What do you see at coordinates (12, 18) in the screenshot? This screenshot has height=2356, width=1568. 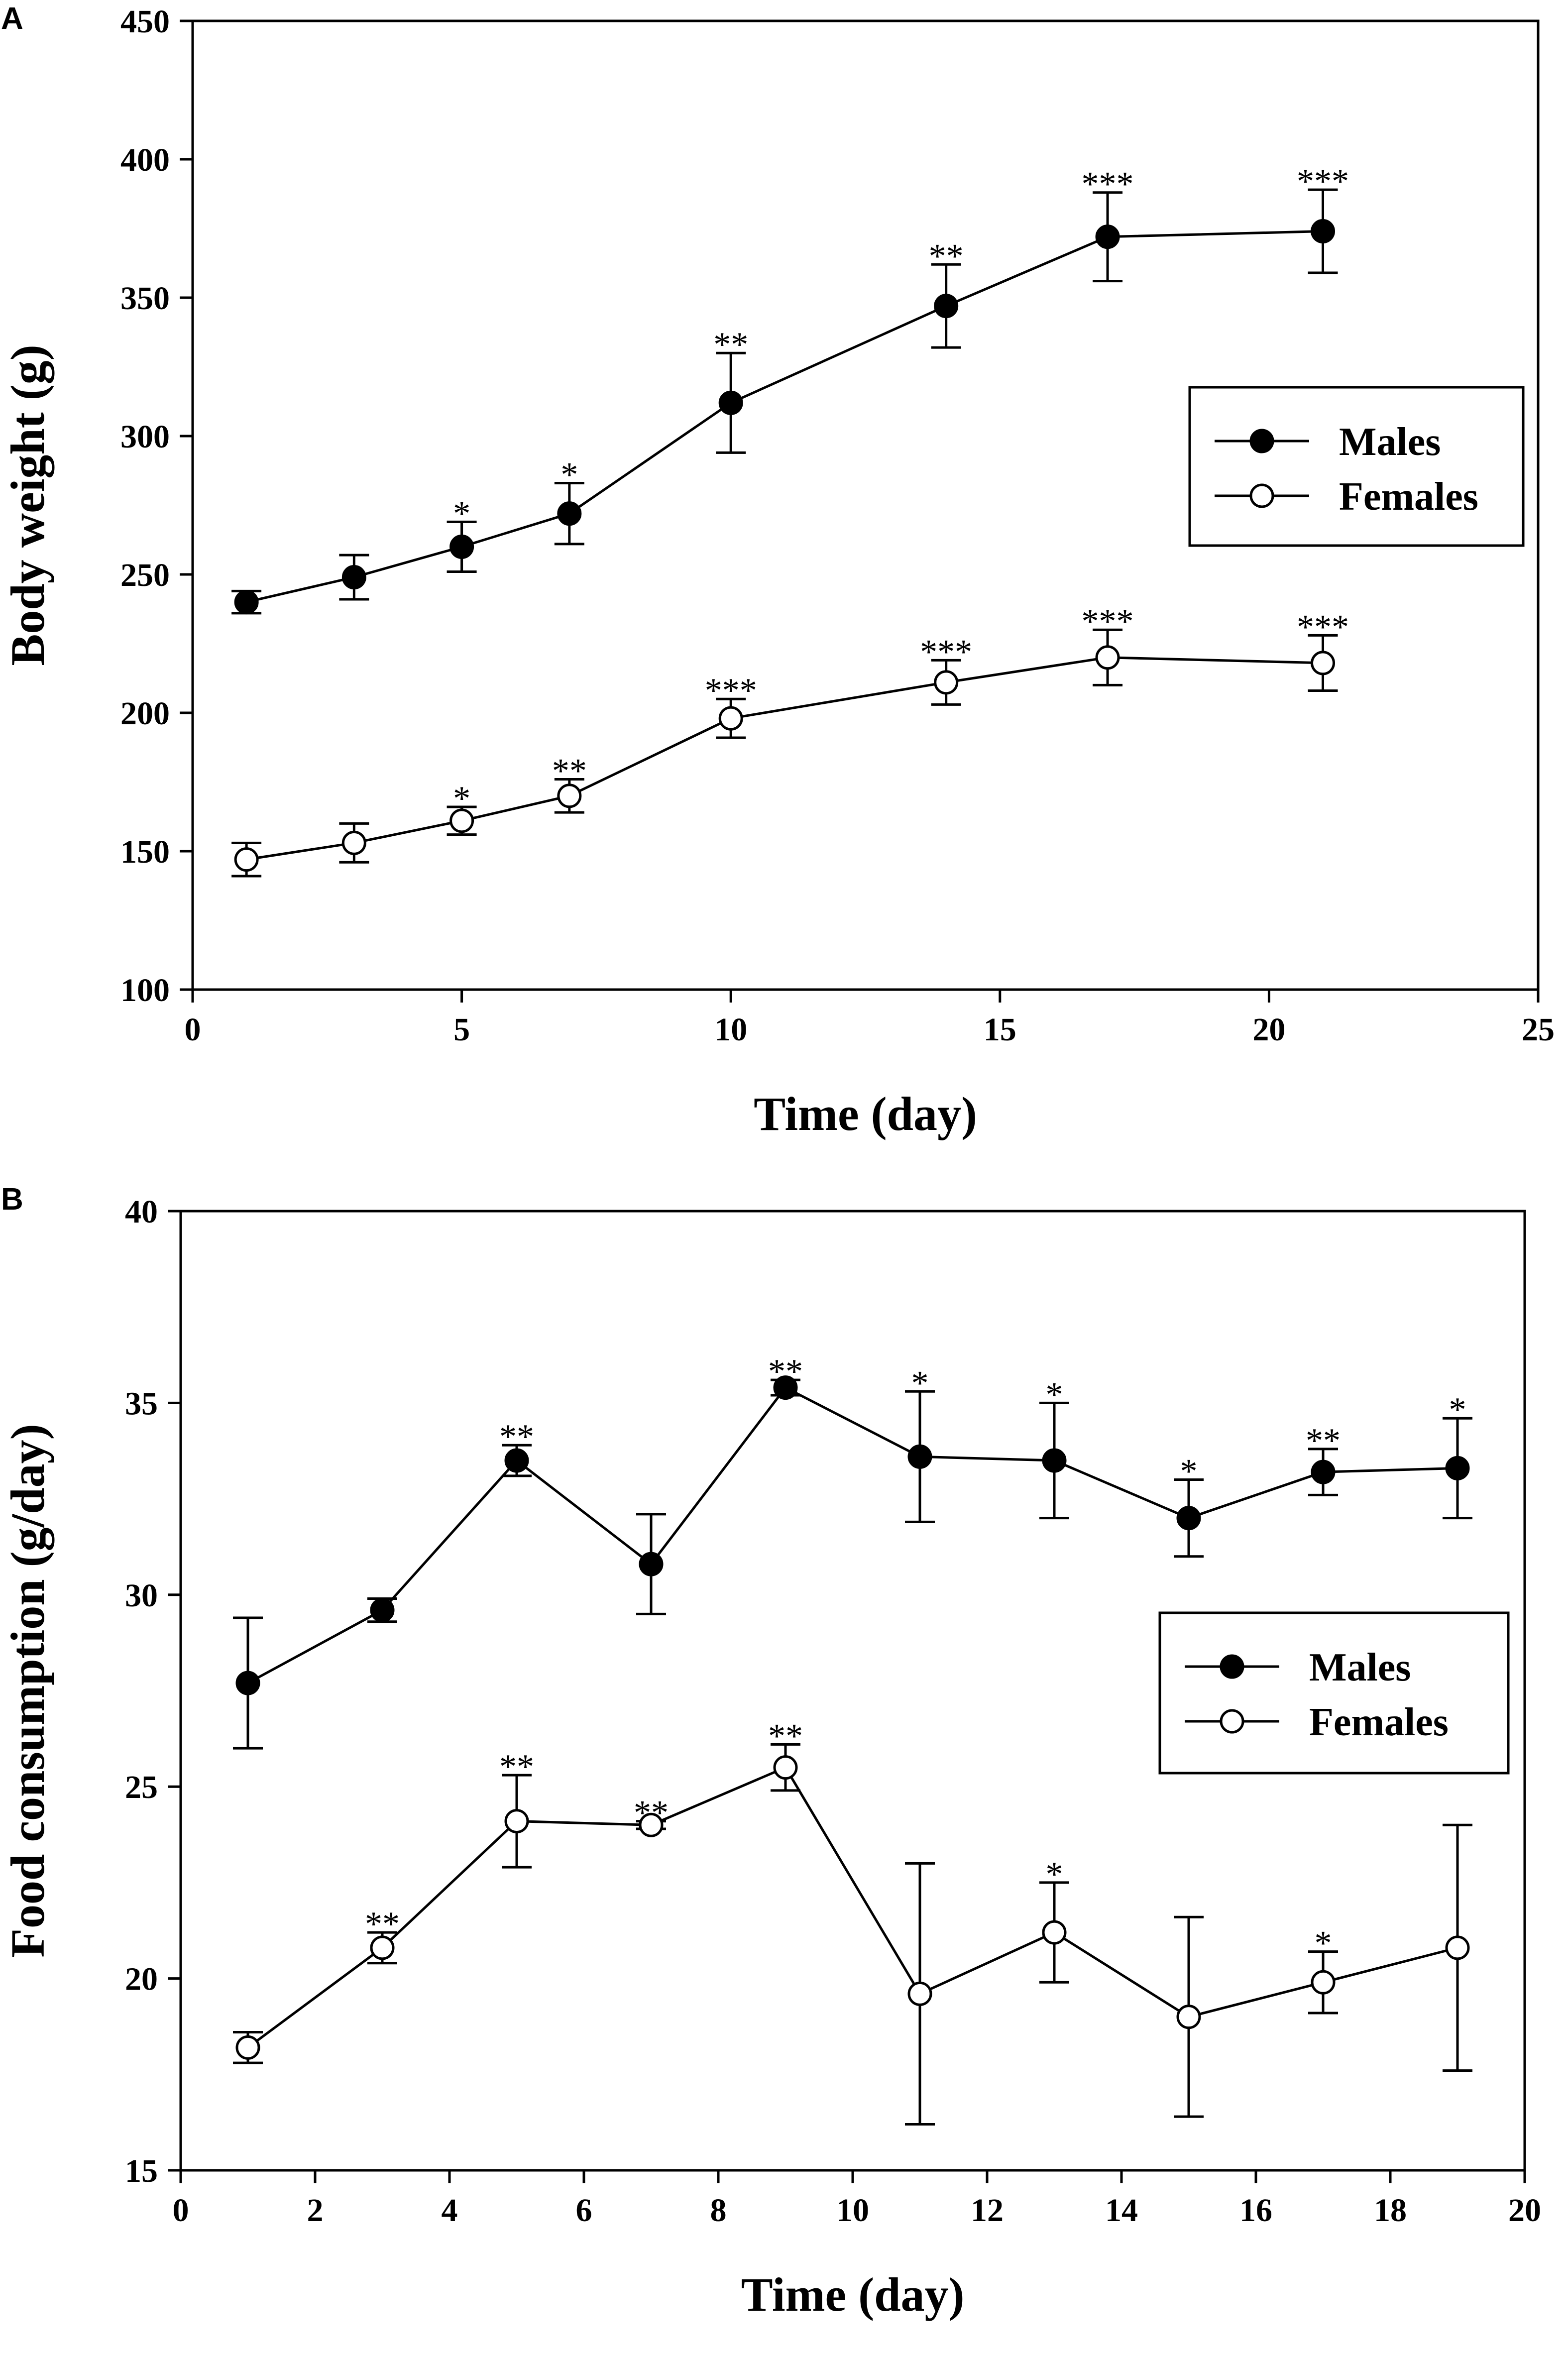 I see `panel-letter: A` at bounding box center [12, 18].